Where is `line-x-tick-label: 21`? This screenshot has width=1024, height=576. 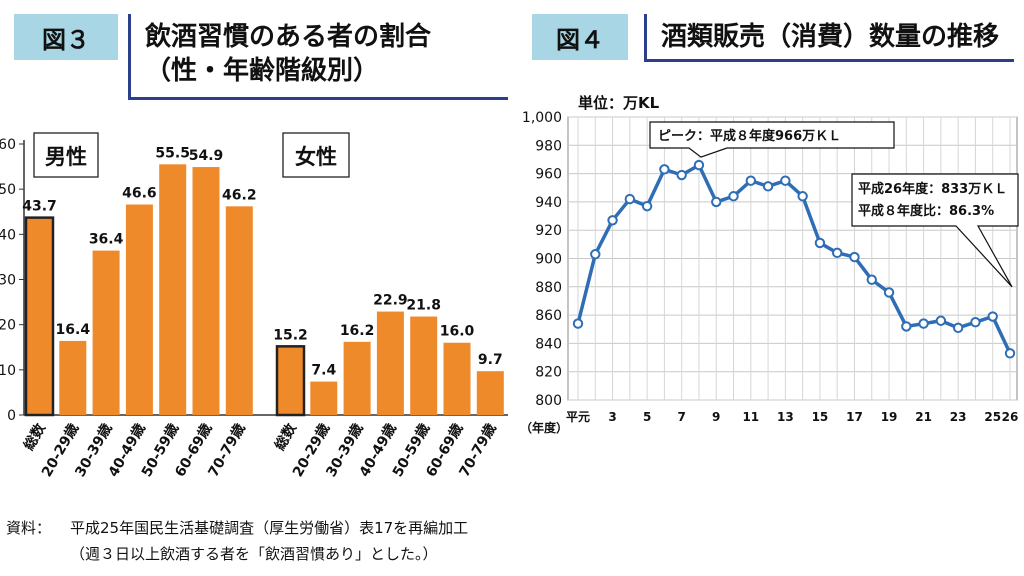
line-x-tick-label: 21 is located at coordinates (923, 417).